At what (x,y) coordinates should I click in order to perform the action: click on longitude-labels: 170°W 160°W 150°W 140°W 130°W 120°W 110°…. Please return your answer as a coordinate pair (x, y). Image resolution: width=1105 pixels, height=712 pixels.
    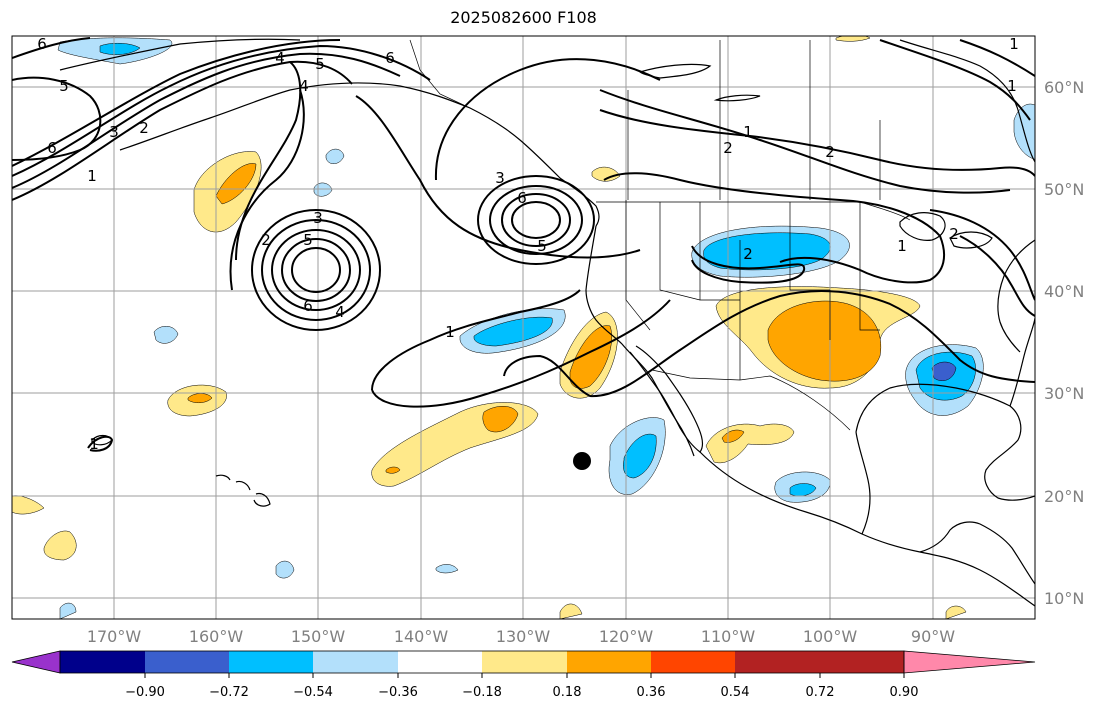
    Looking at the image, I should click on (521, 636).